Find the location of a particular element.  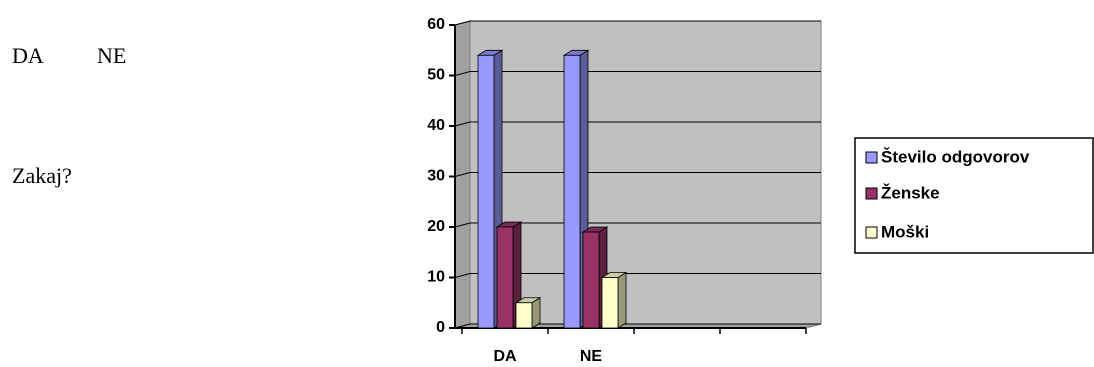

option-text: DA is located at coordinates (28, 55).